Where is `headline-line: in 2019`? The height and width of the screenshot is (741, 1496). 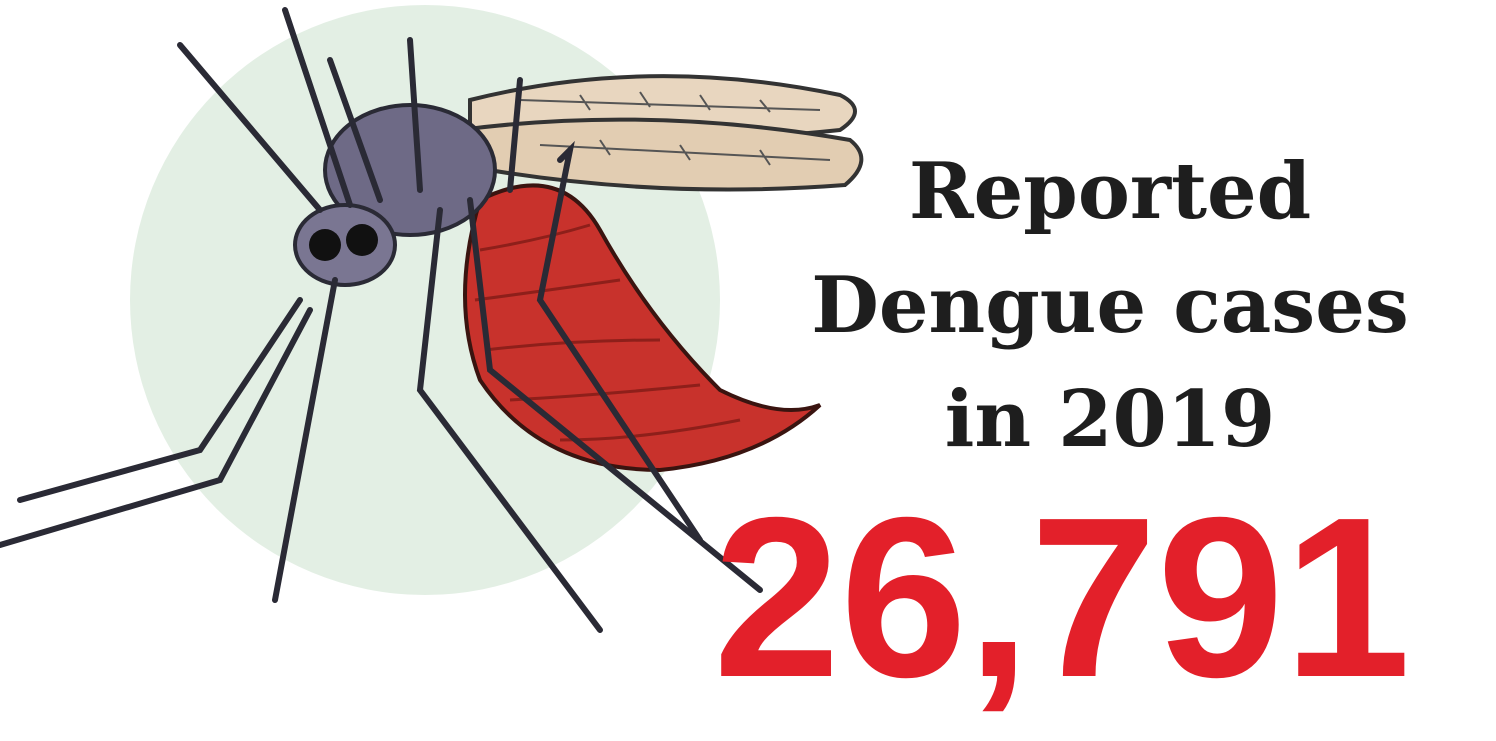
headline-line: in 2019 is located at coordinates (1110, 419).